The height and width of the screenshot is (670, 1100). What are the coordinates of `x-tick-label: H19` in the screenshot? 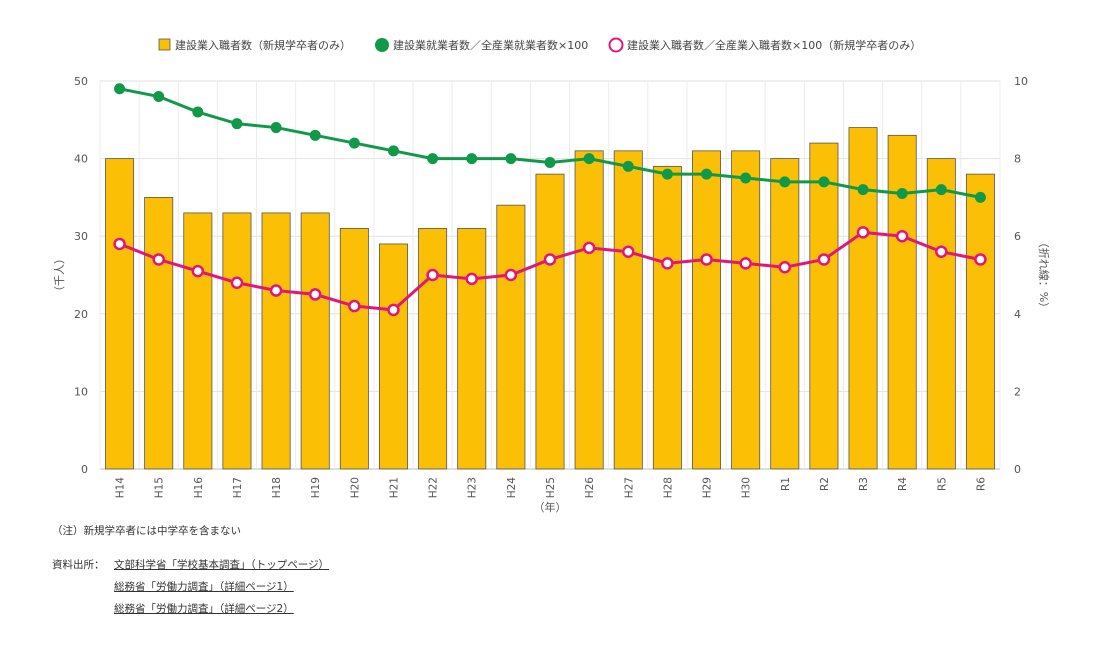 It's located at (316, 487).